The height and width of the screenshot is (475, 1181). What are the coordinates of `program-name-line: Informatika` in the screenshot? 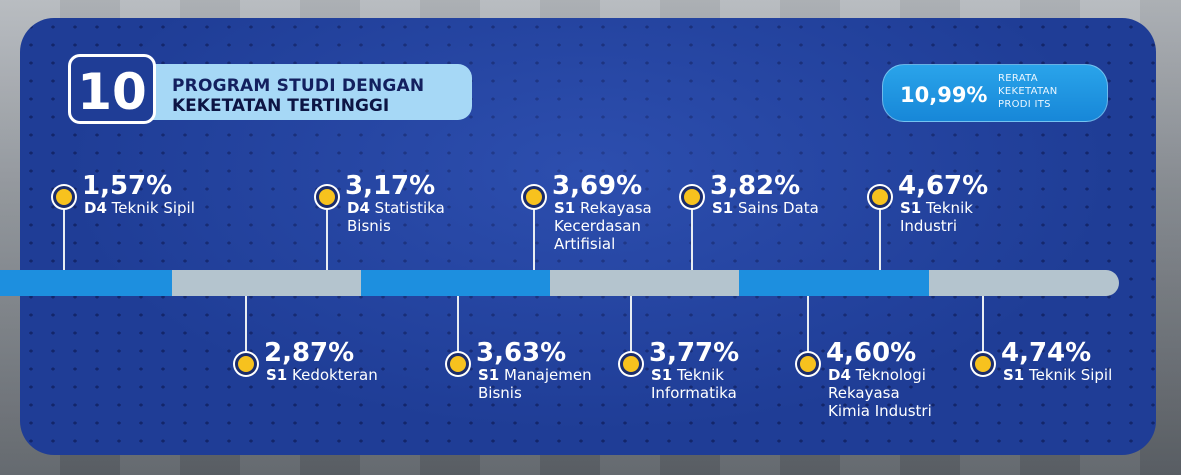 It's located at (694, 393).